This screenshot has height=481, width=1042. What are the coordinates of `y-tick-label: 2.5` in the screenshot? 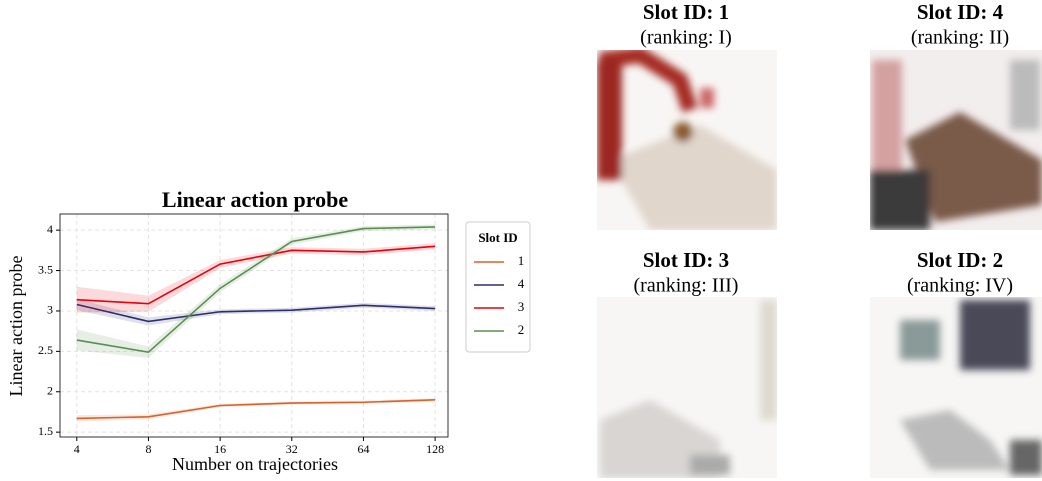 It's located at (45, 350).